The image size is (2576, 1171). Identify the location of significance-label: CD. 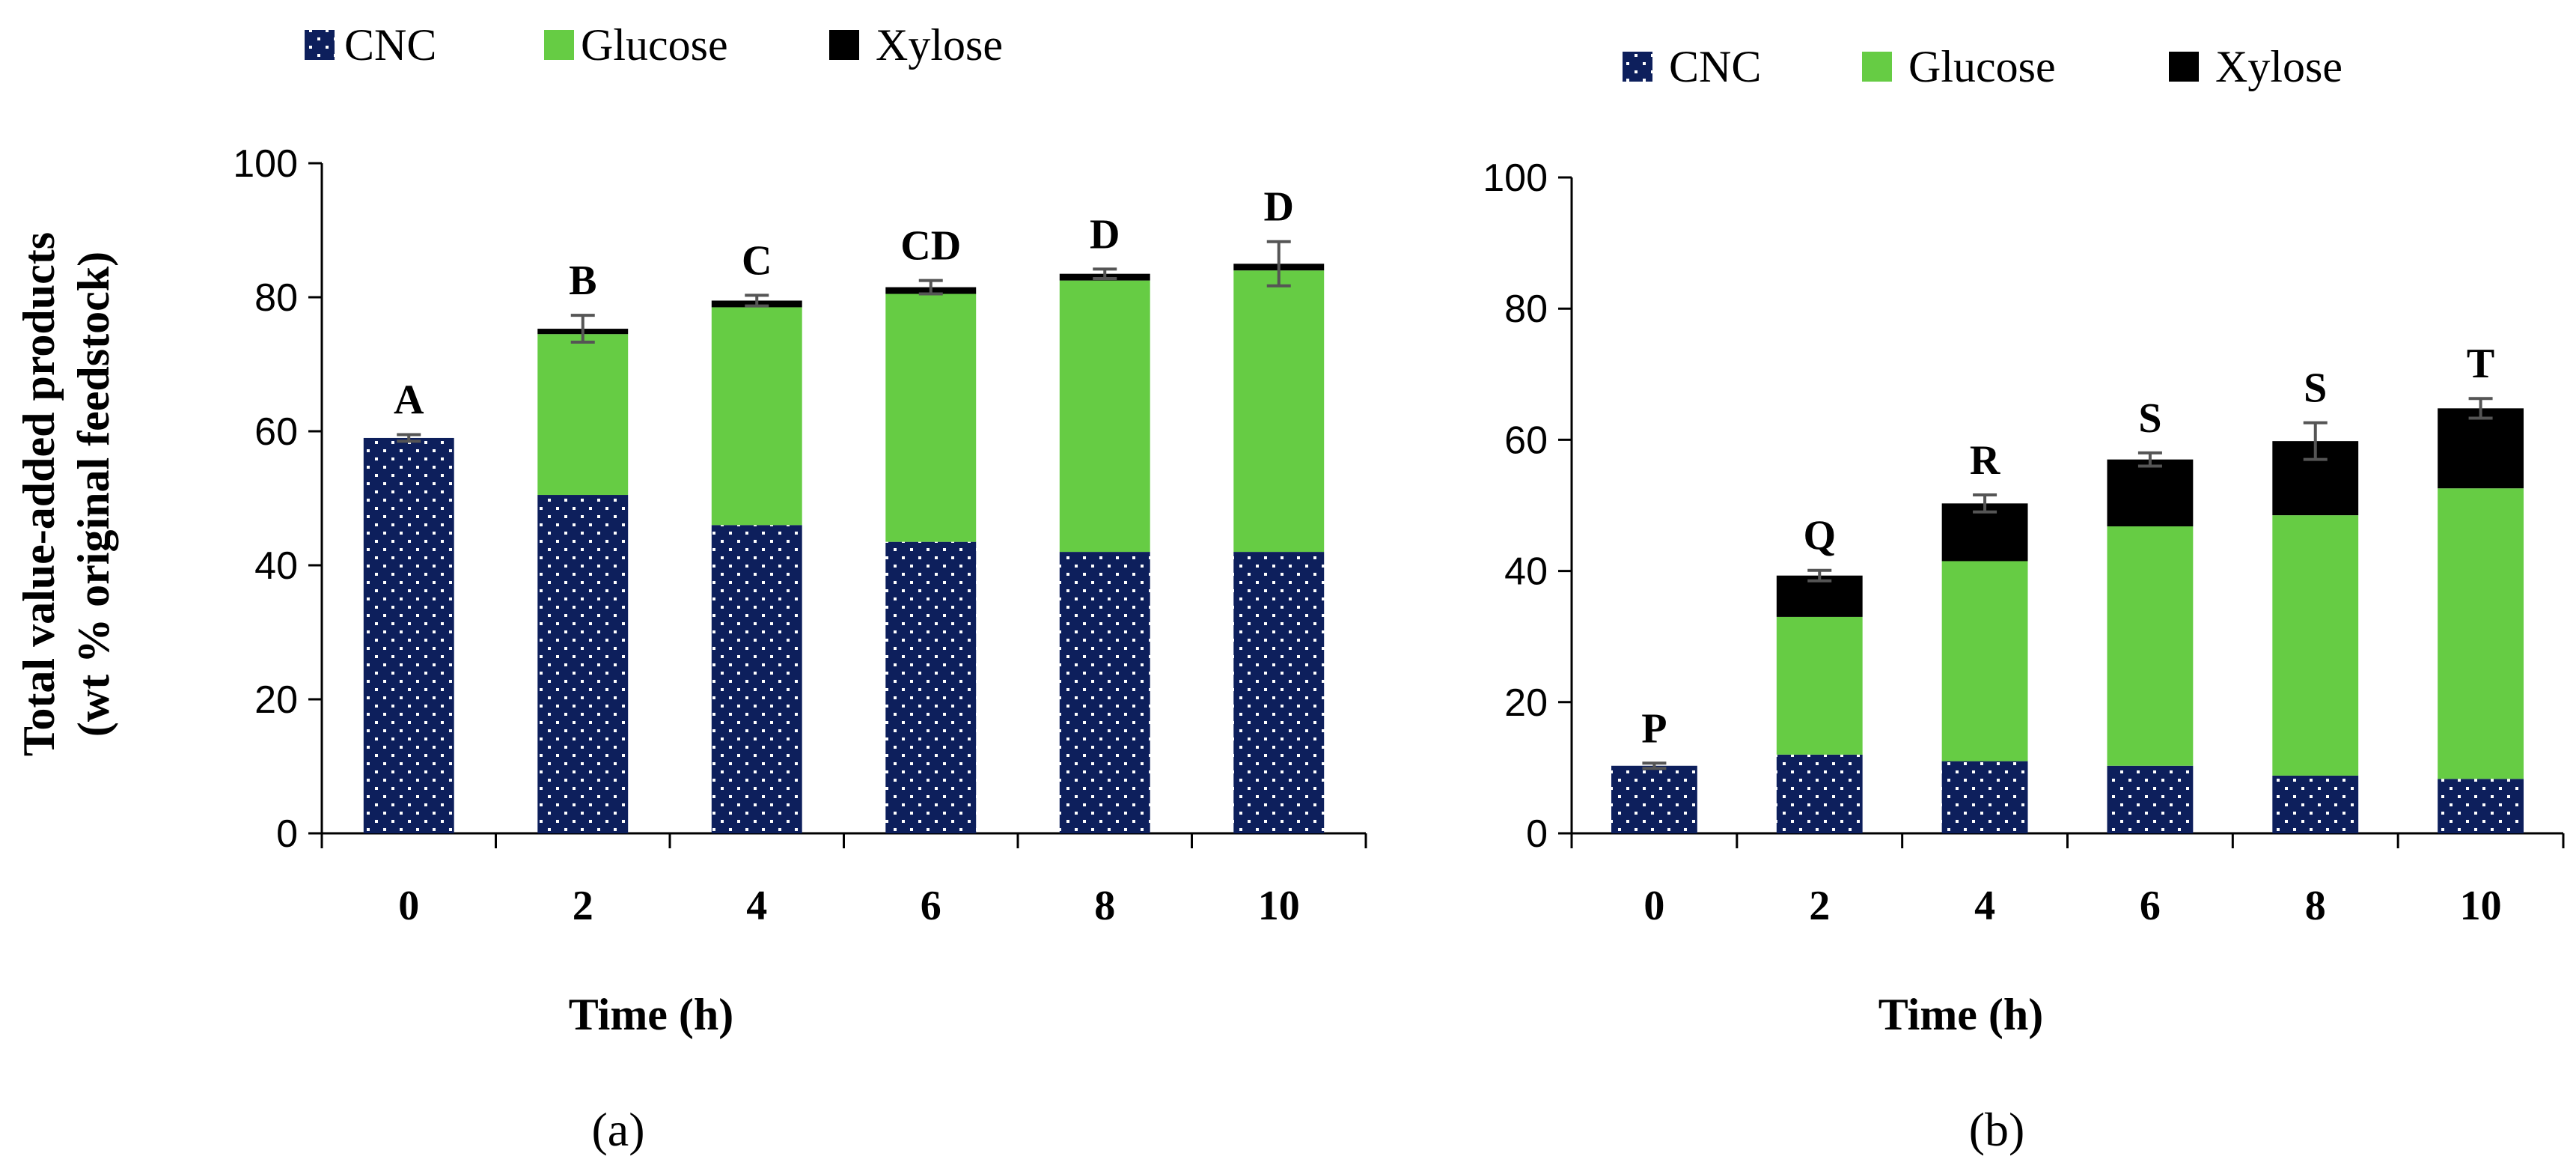
(930, 246).